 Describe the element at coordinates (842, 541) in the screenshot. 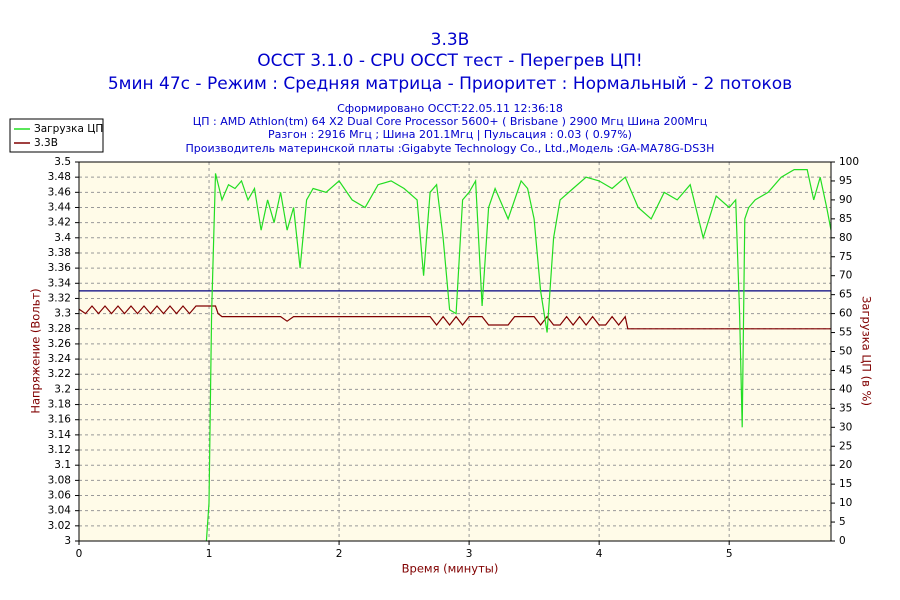

I see `y2-tick-label: 0` at that location.